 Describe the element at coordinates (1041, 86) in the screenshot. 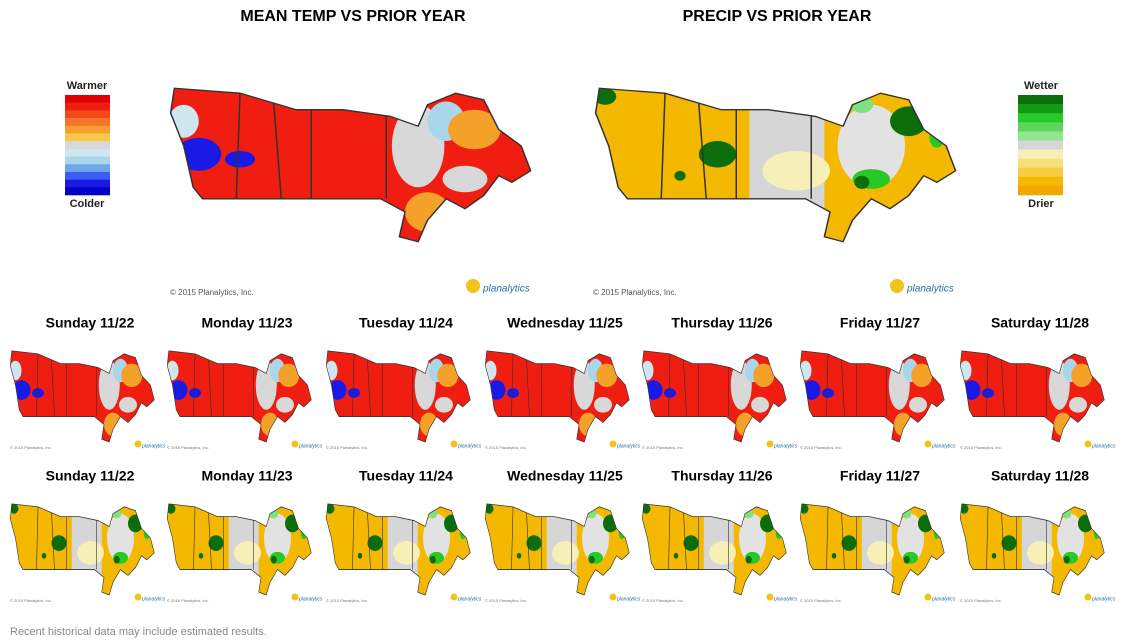

I see `legend-label: Wetter` at that location.